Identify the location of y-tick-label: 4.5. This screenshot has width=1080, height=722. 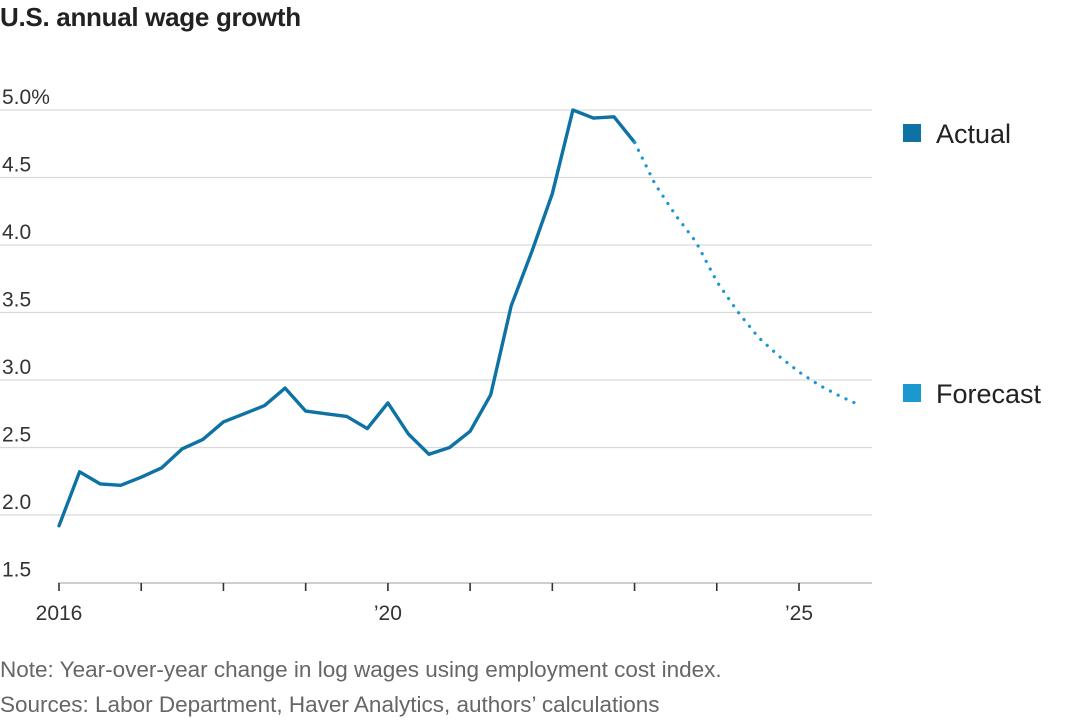
(16, 165).